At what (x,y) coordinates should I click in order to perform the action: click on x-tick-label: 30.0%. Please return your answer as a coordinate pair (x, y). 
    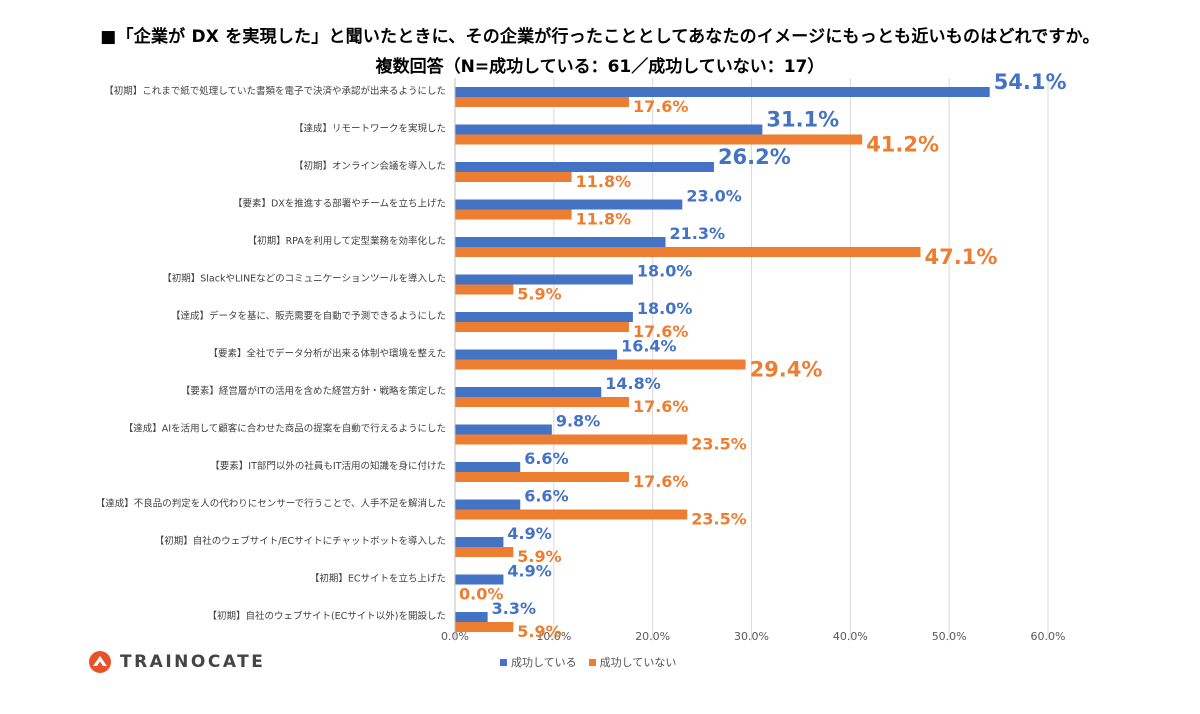
    Looking at the image, I should click on (751, 636).